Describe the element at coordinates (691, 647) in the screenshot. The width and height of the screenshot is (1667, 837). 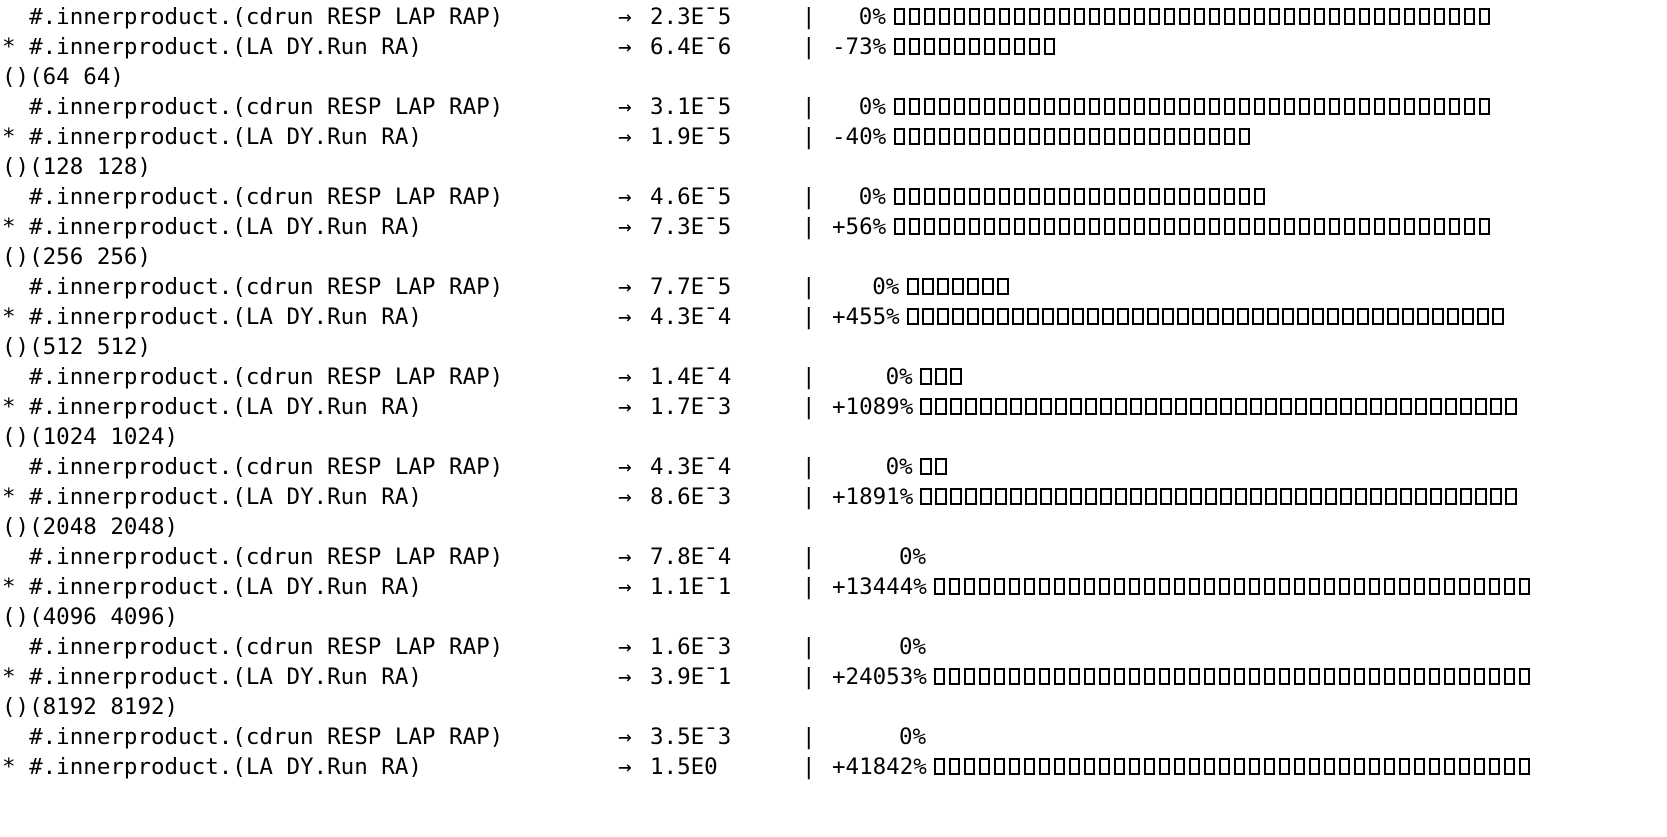
I see `timing-value: 1.6E¯3` at that location.